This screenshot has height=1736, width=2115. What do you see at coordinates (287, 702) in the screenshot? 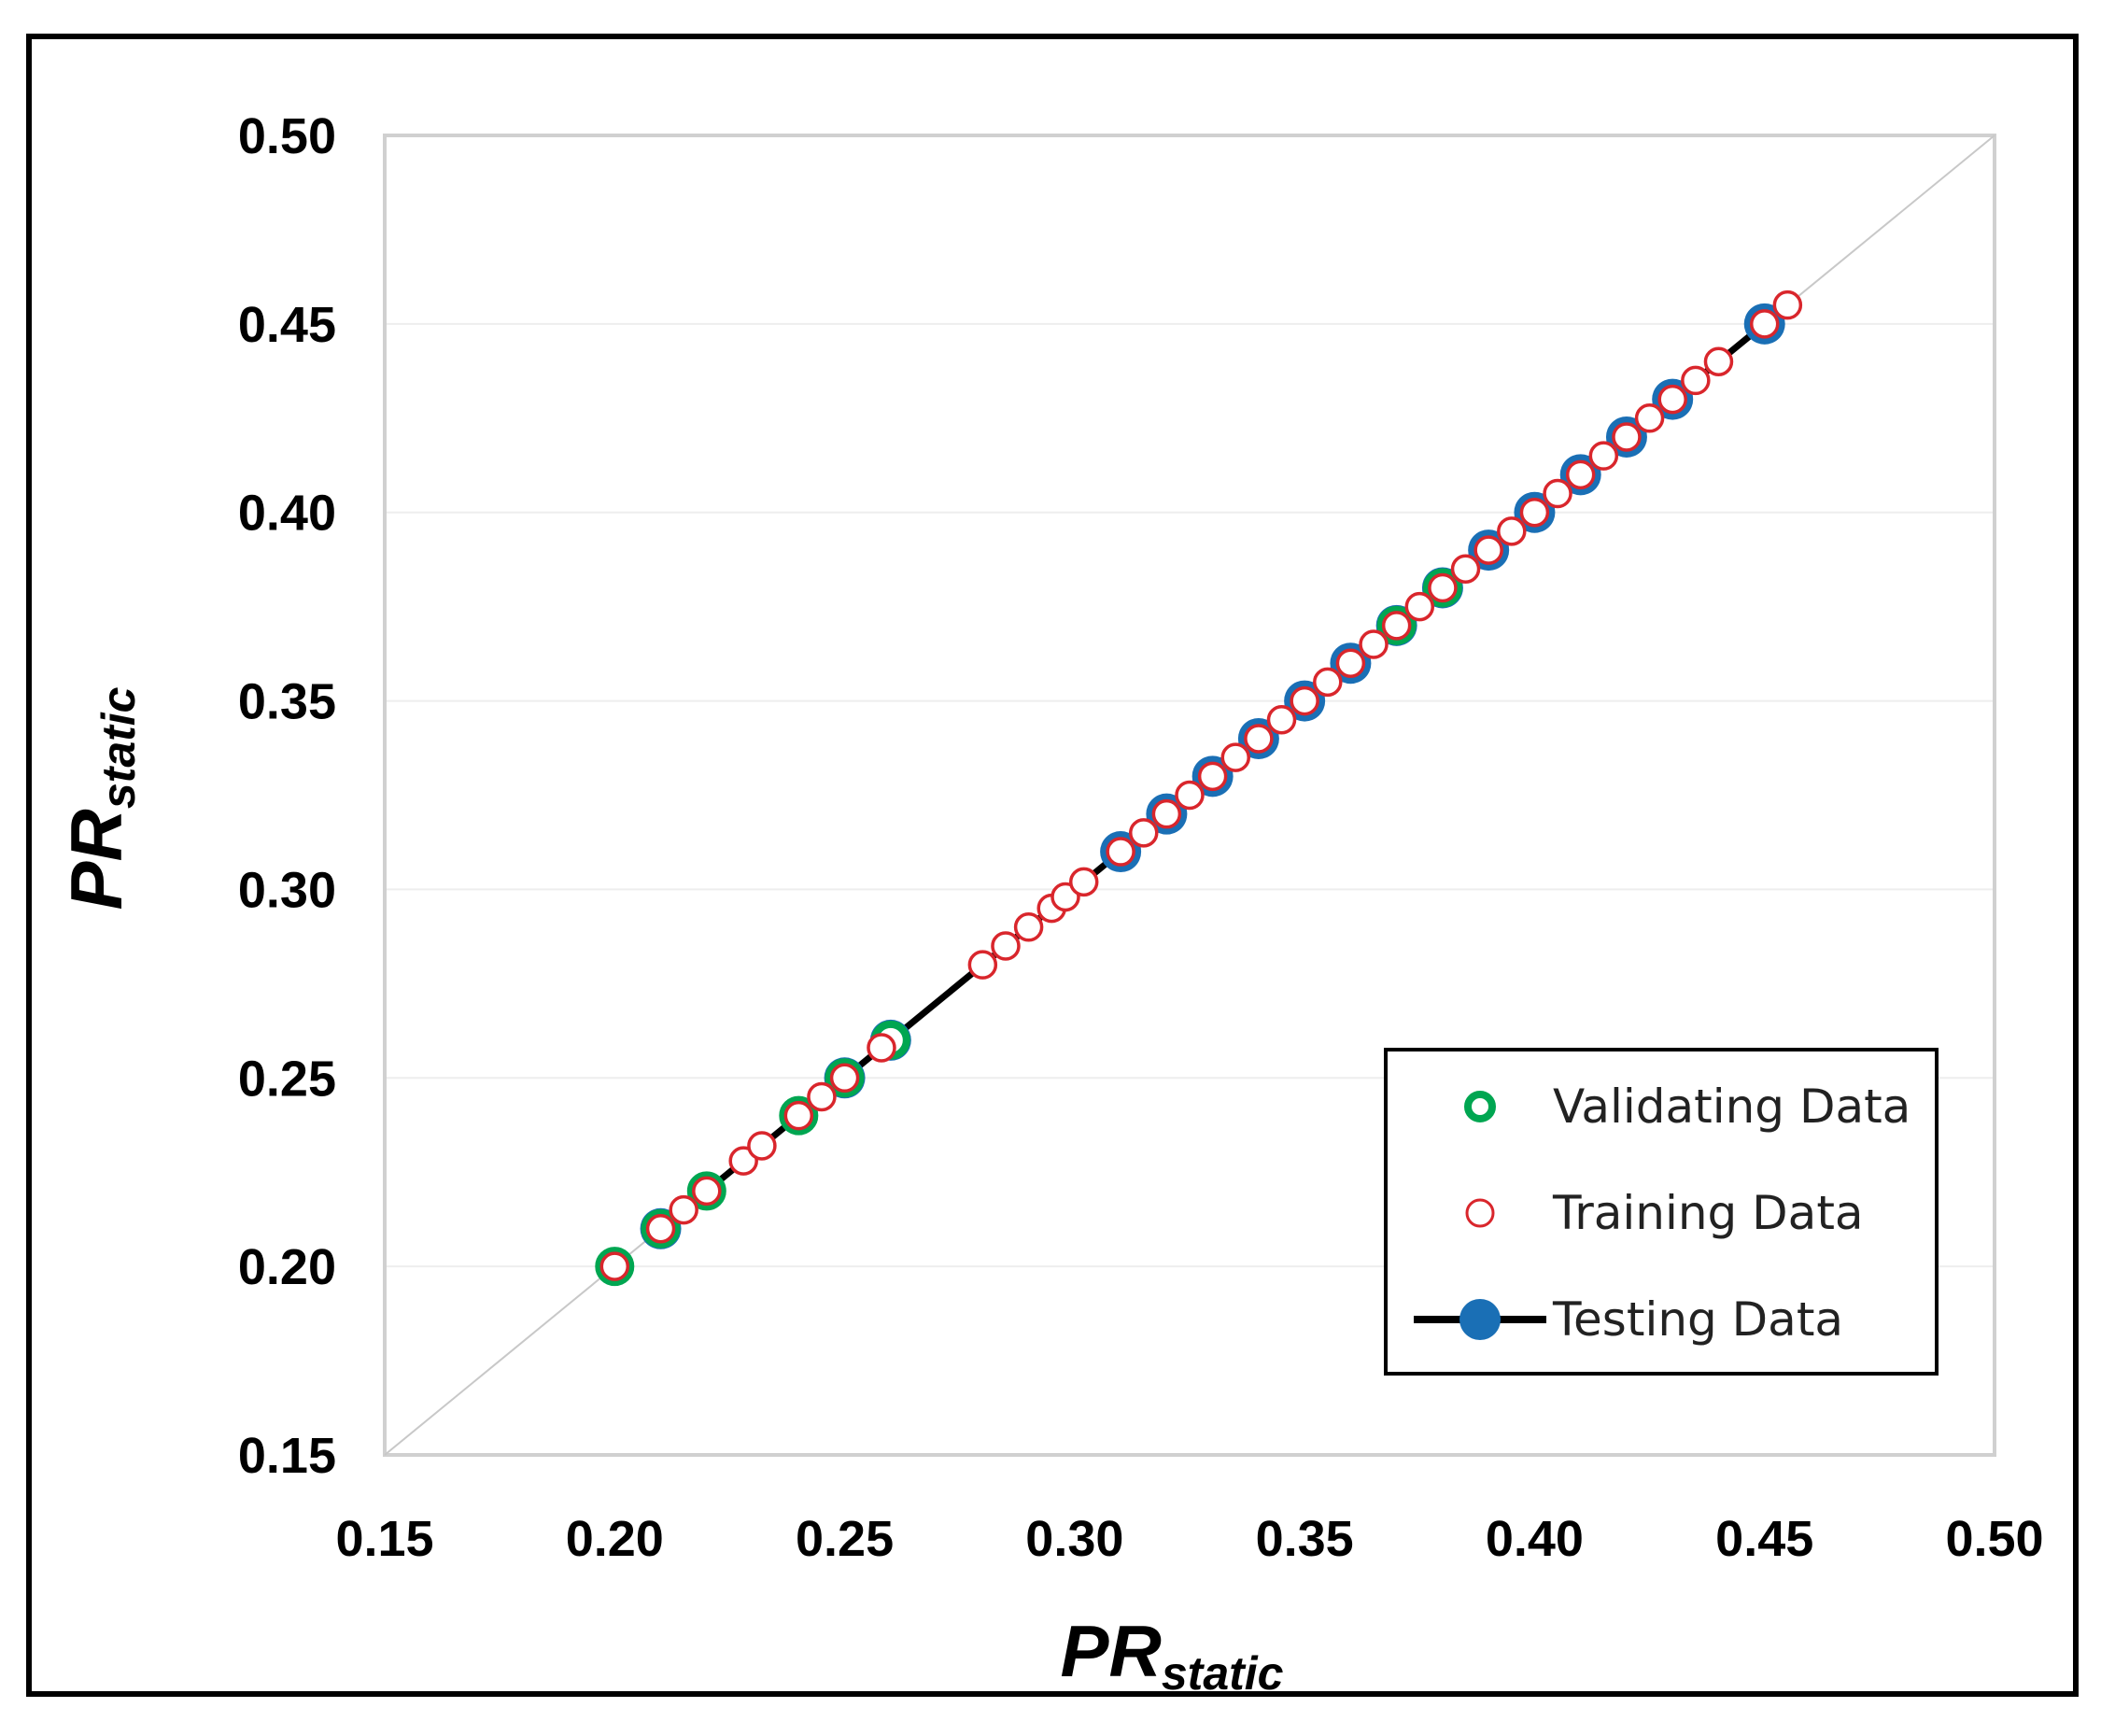
I see `y-tick-label: 0.35` at bounding box center [287, 702].